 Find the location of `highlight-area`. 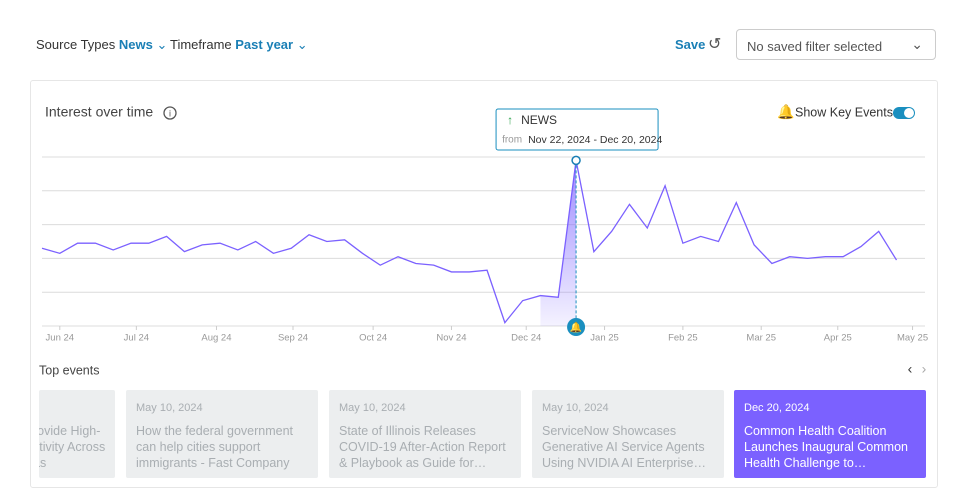

highlight-area is located at coordinates (558, 243).